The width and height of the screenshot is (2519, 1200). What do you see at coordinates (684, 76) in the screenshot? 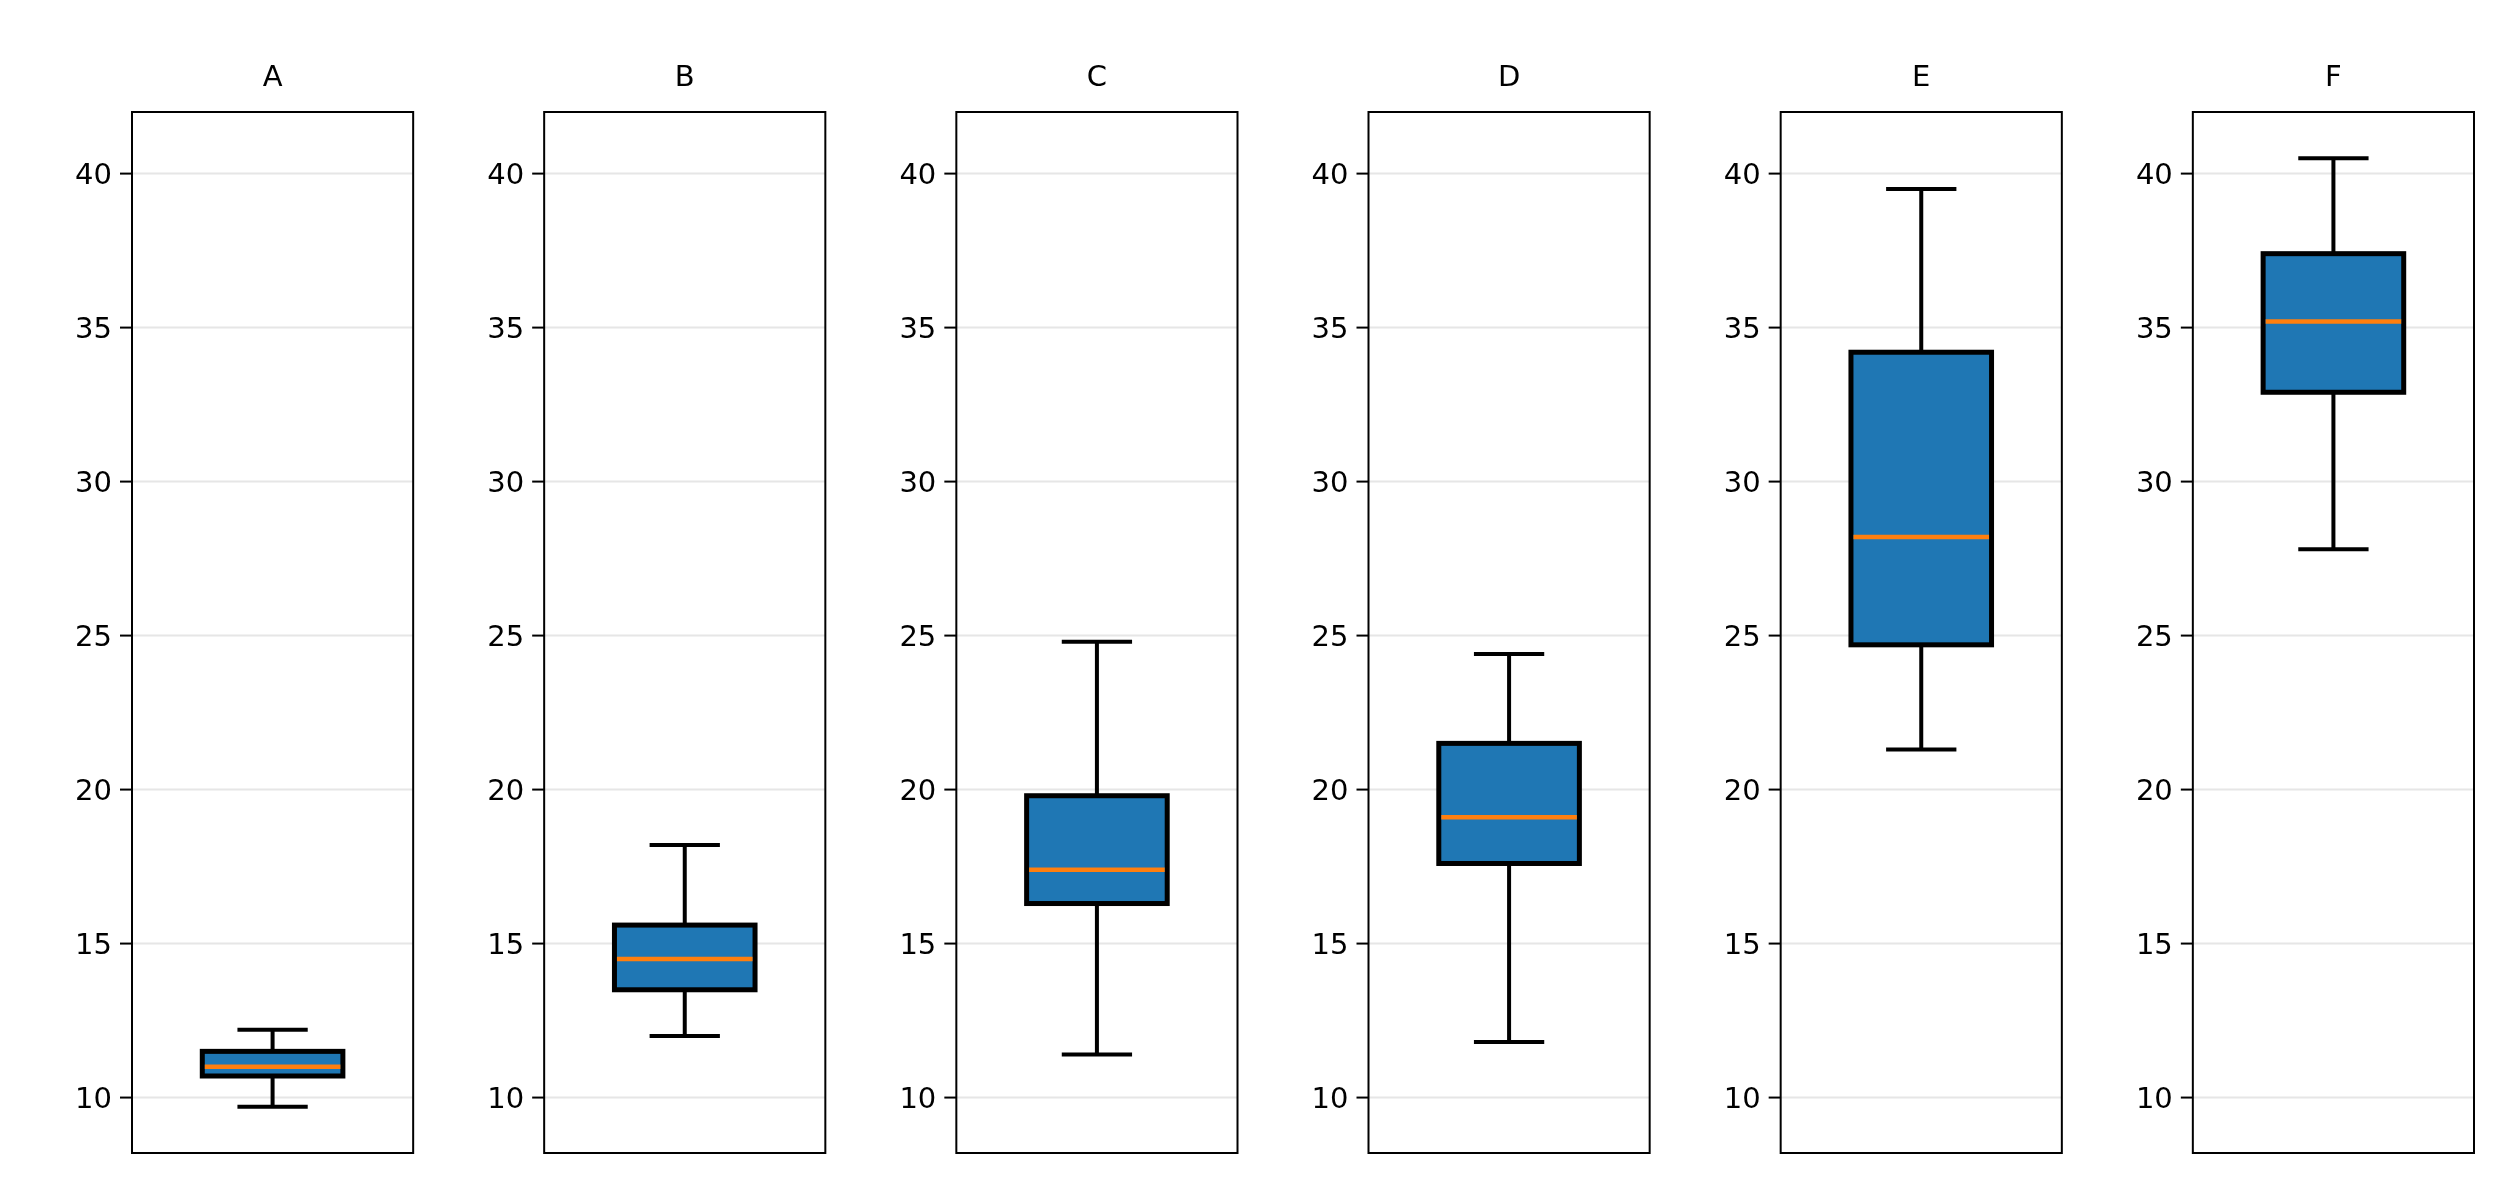
I see `chart-title: B` at bounding box center [684, 76].